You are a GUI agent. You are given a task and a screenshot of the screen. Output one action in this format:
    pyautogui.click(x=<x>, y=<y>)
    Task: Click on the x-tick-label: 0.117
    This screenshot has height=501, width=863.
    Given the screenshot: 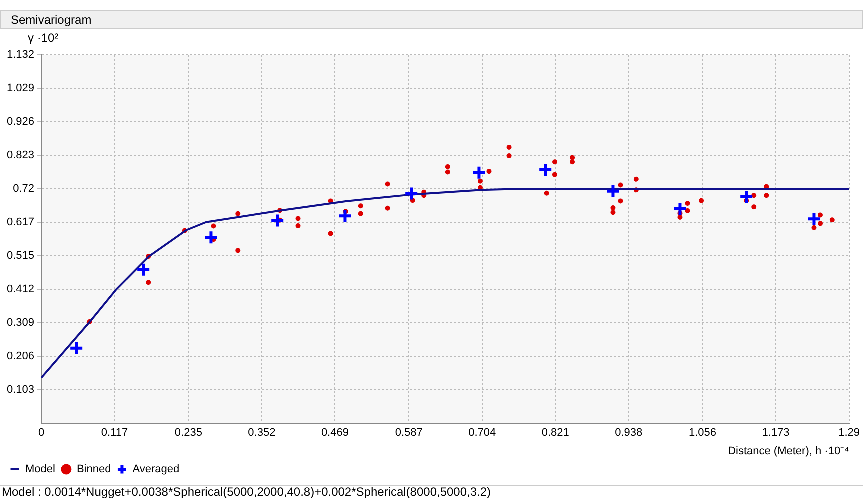 What is the action you would take?
    pyautogui.click(x=114, y=433)
    